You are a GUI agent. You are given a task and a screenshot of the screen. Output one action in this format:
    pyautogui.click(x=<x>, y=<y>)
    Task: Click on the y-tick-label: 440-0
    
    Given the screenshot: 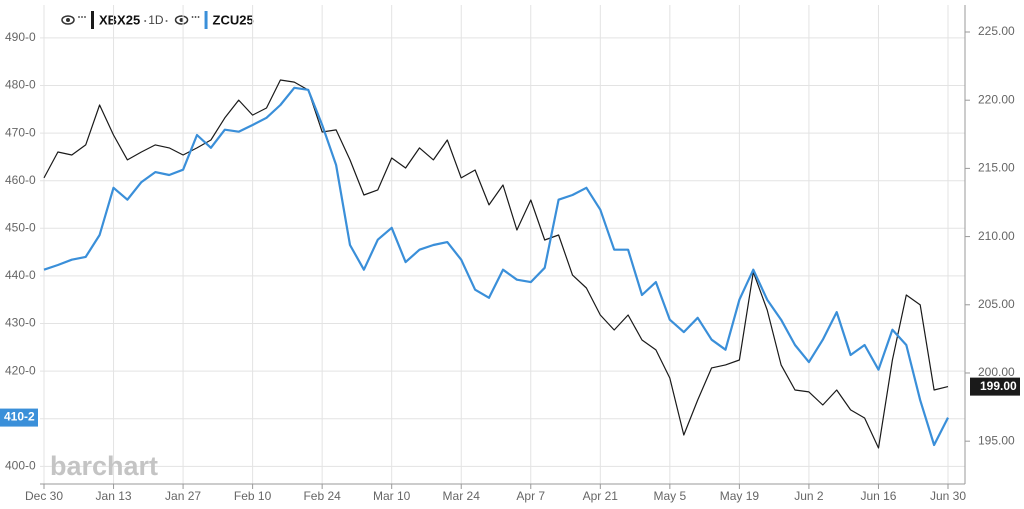 What is the action you would take?
    pyautogui.click(x=20, y=275)
    